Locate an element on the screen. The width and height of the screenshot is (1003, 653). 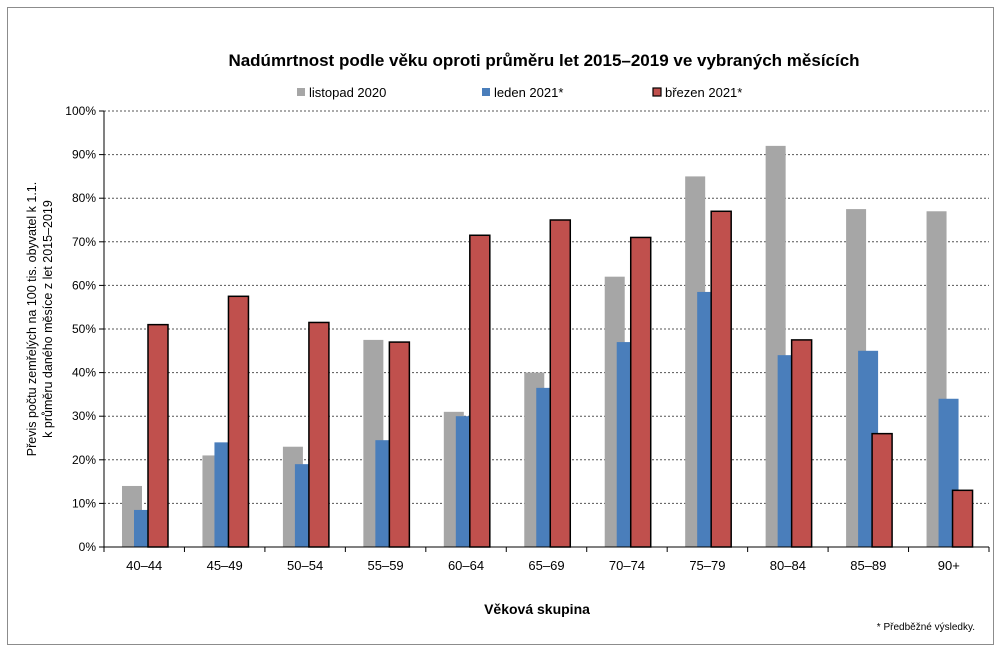
x-tick-label: 90+ is located at coordinates (949, 565).